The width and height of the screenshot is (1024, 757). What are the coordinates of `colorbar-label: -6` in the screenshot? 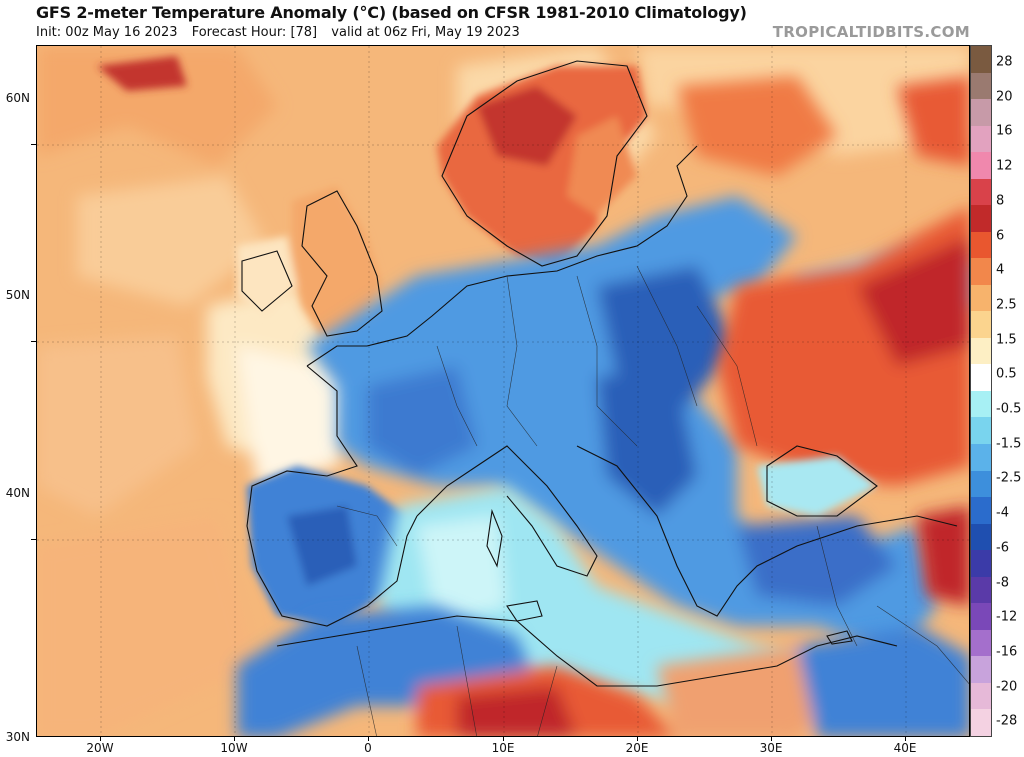 It's located at (1002, 548).